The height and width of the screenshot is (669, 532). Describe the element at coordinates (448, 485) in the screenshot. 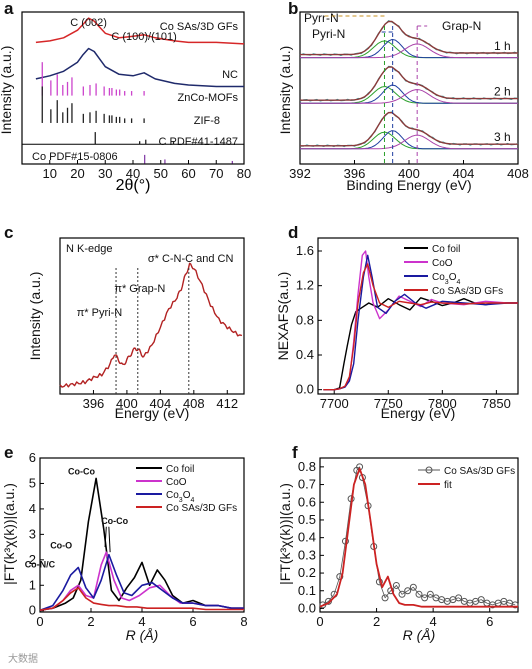

I see `panel-f-legend-label: fit` at that location.